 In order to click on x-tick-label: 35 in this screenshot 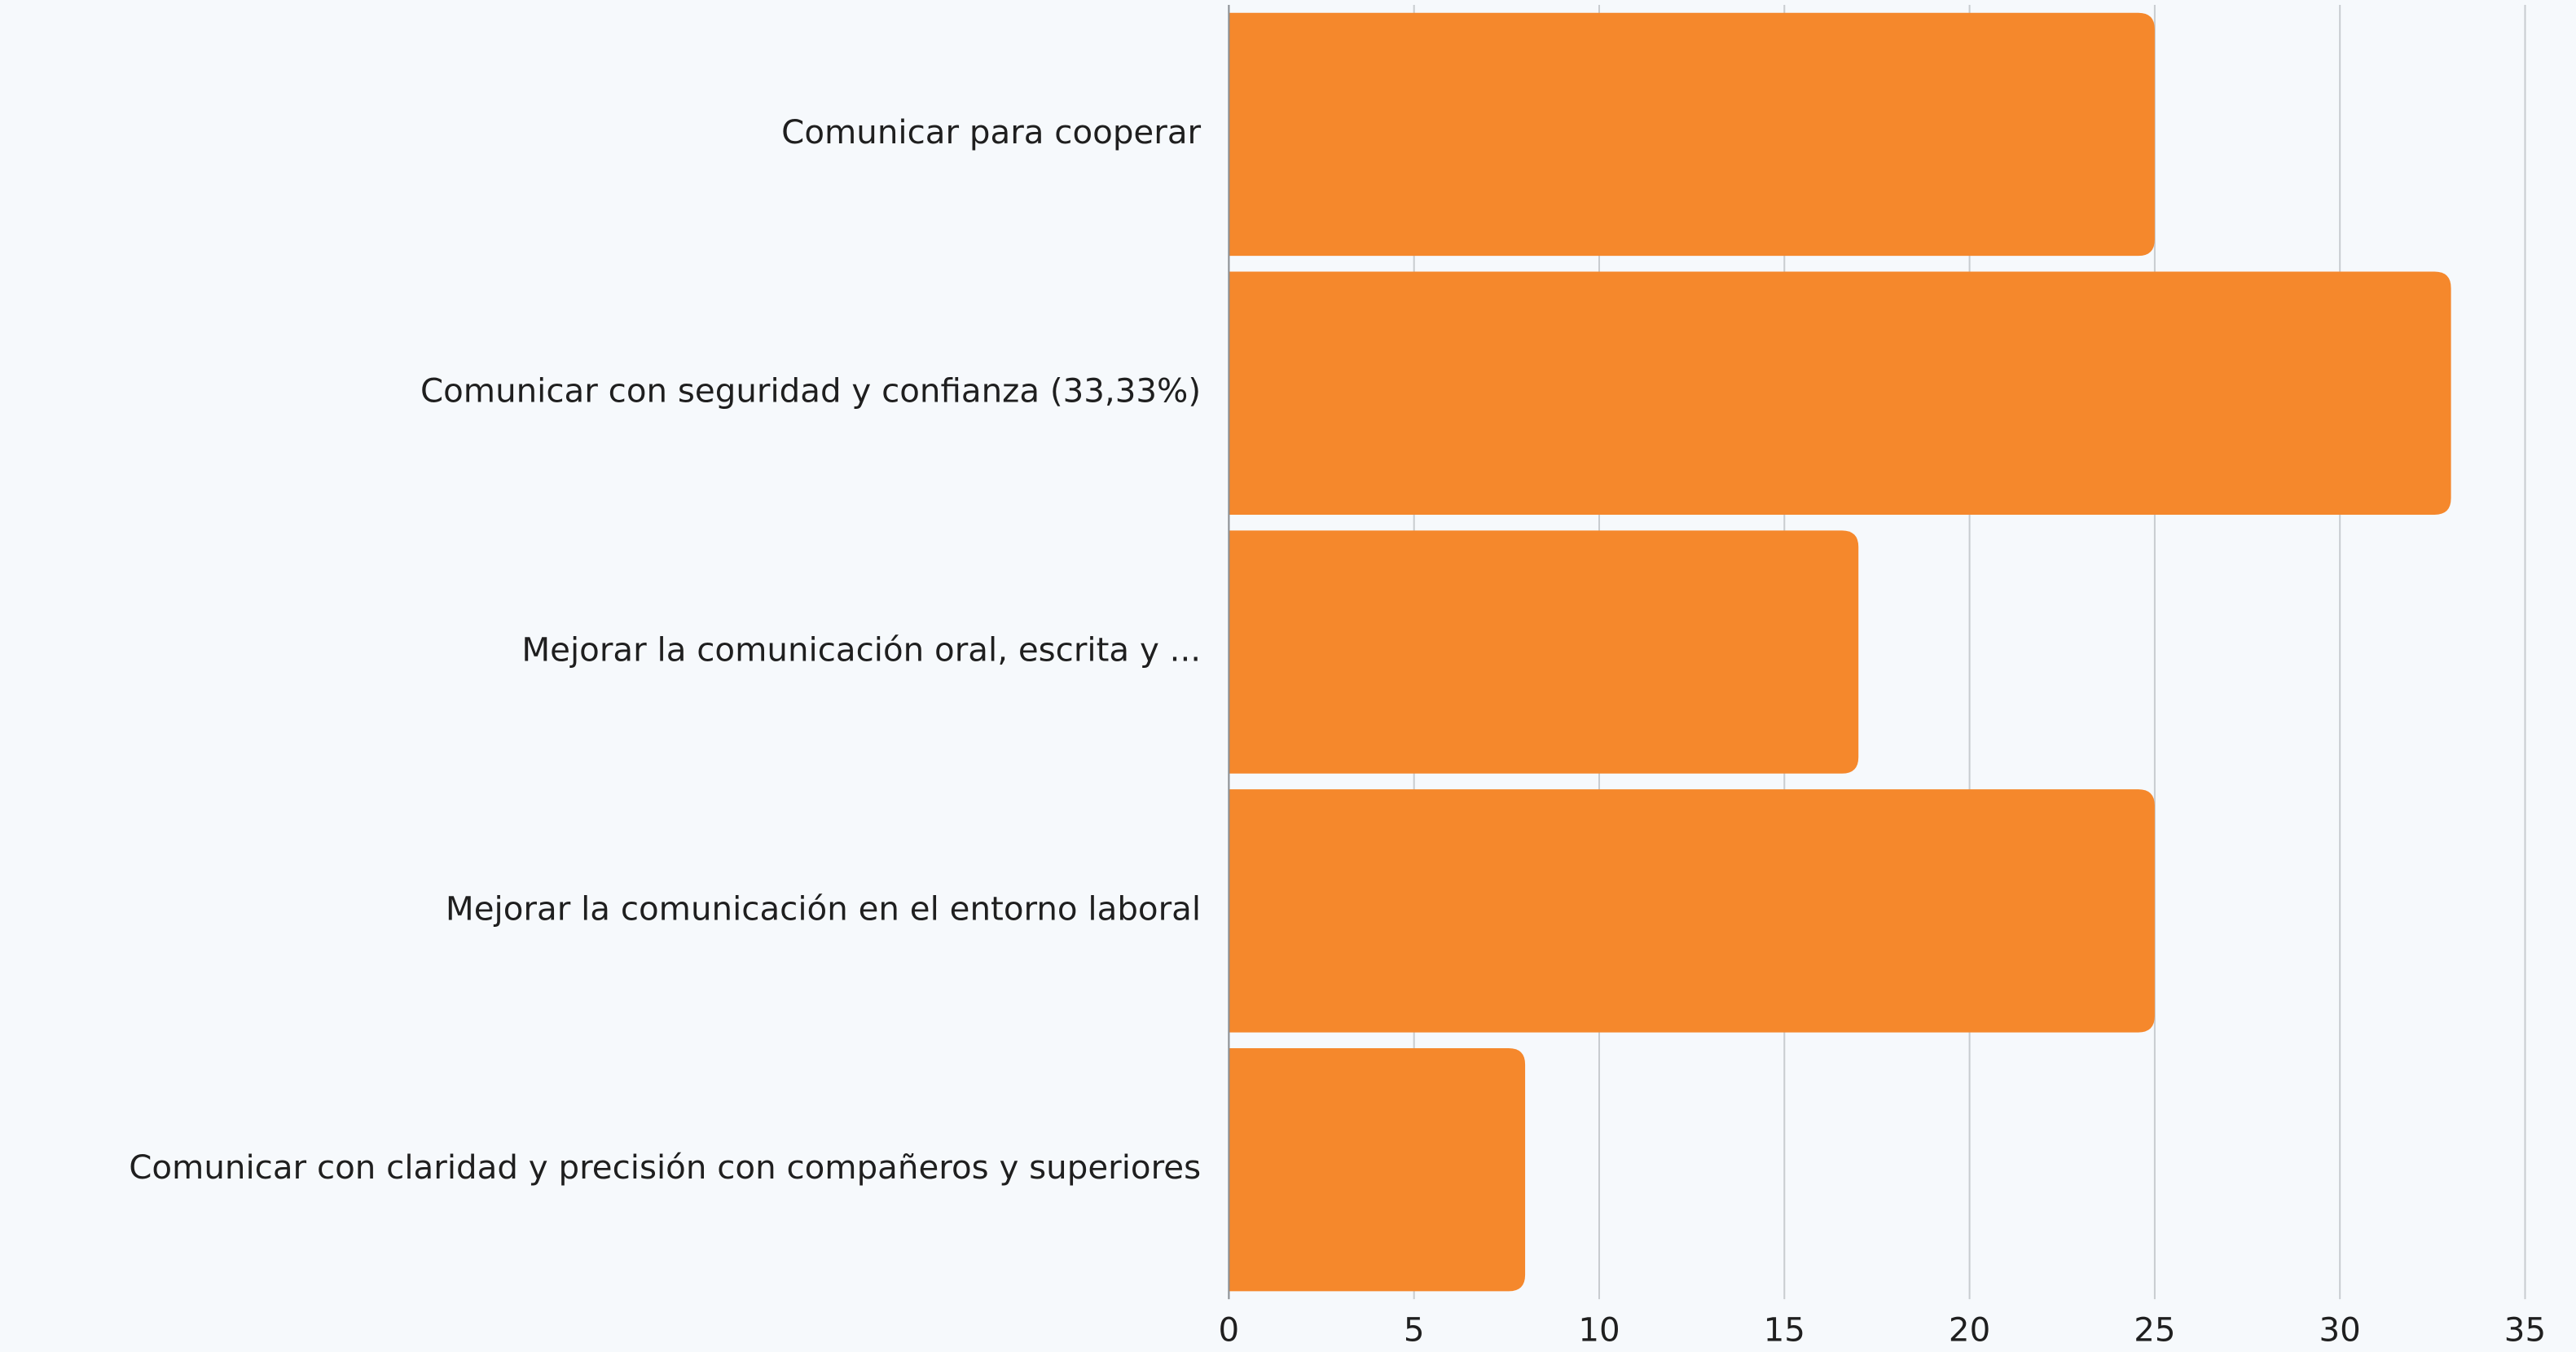, I will do `click(2525, 1329)`.